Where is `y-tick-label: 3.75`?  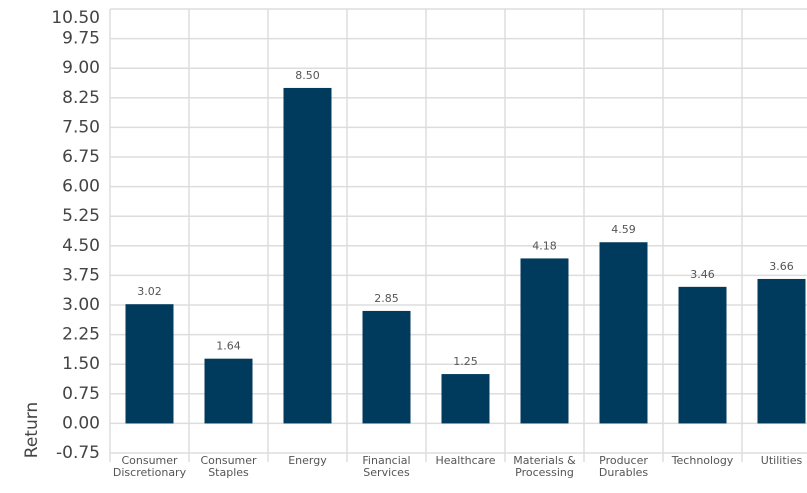 y-tick-label: 3.75 is located at coordinates (81, 275).